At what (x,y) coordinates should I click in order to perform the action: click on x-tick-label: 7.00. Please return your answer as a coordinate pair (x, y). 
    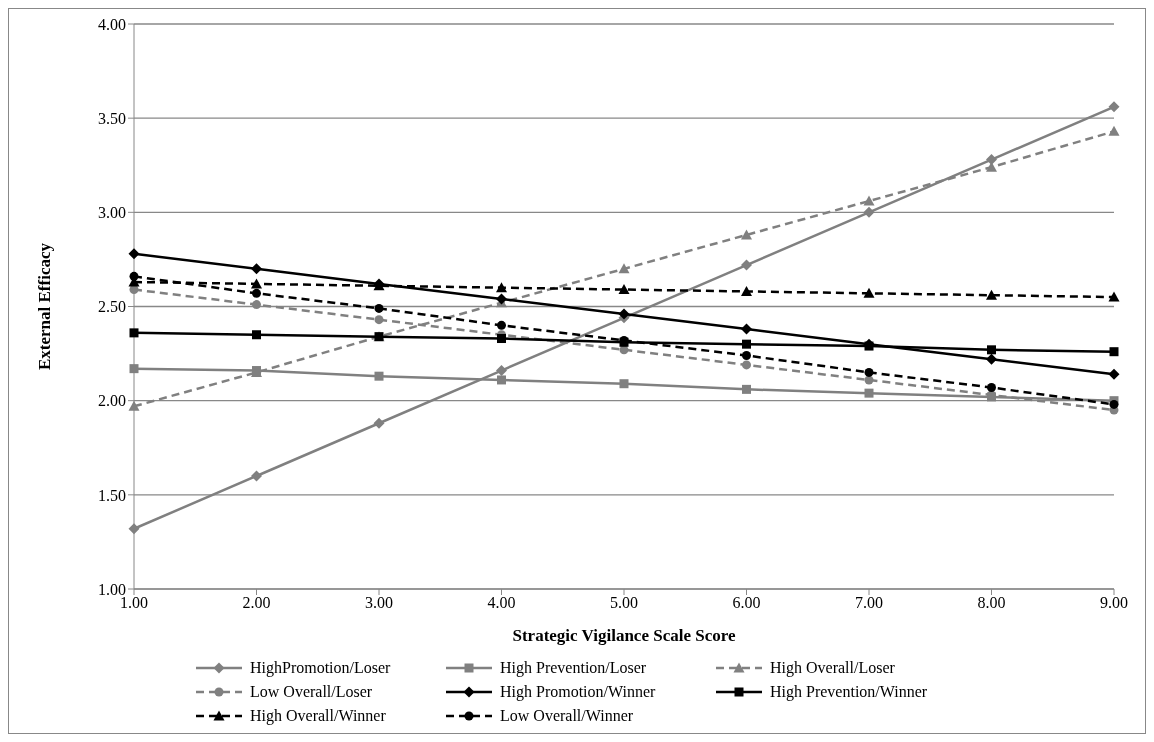
    Looking at the image, I should click on (869, 603).